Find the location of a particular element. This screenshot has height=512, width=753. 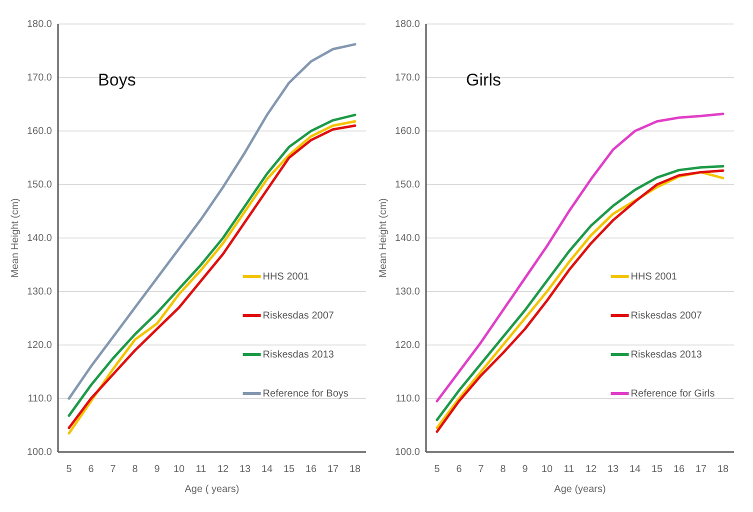

legend-label: Reference for Boys is located at coordinates (305, 394).